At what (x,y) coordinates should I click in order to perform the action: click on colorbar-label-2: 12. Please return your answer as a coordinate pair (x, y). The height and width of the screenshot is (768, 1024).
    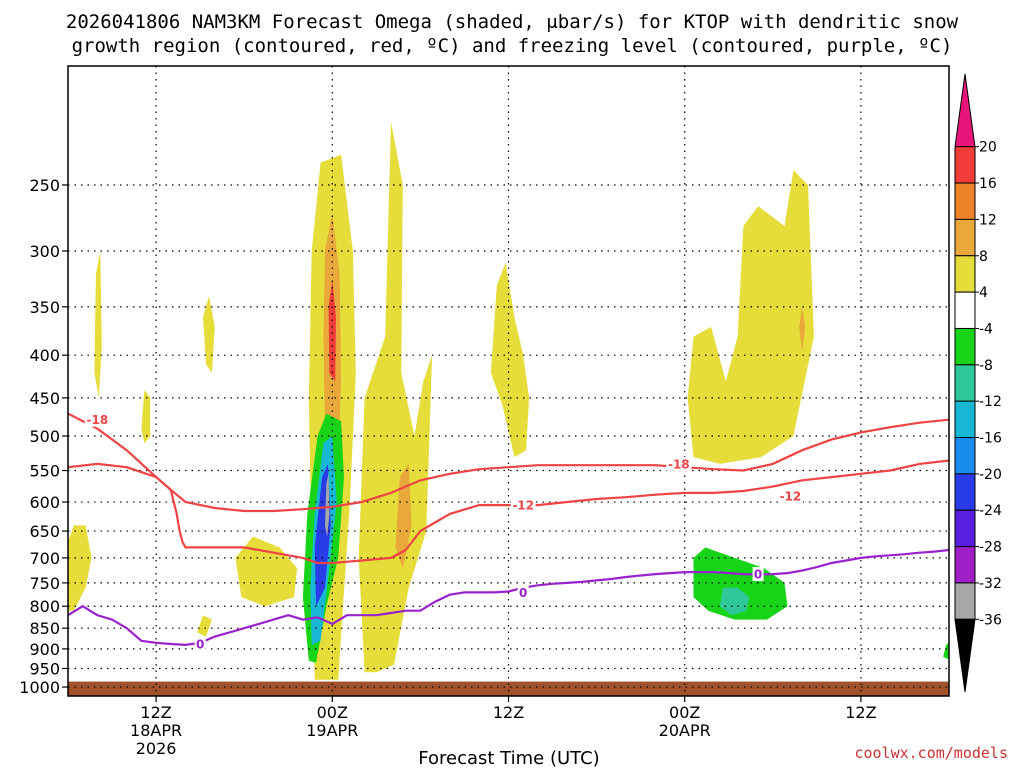
    Looking at the image, I should click on (988, 220).